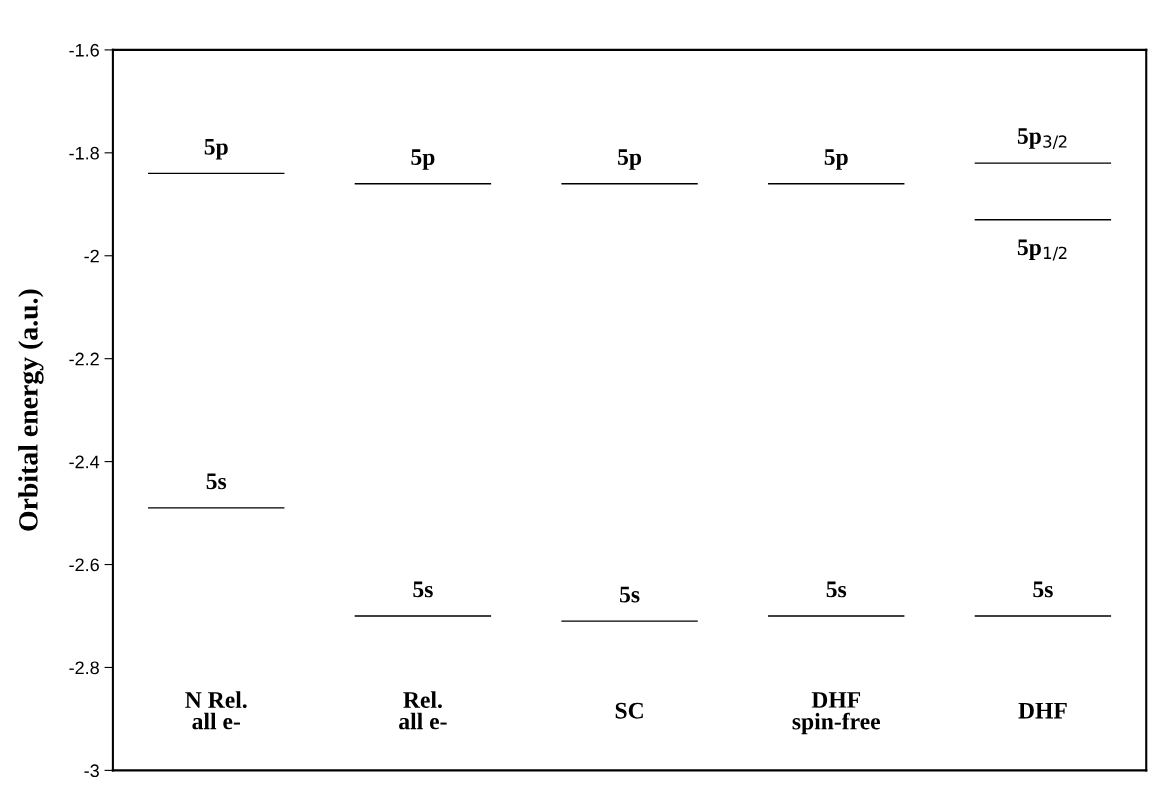 This screenshot has height=805, width=1152. Describe the element at coordinates (31, 410) in the screenshot. I see `y-axis-title: Orbital energy (a.u.)` at that location.